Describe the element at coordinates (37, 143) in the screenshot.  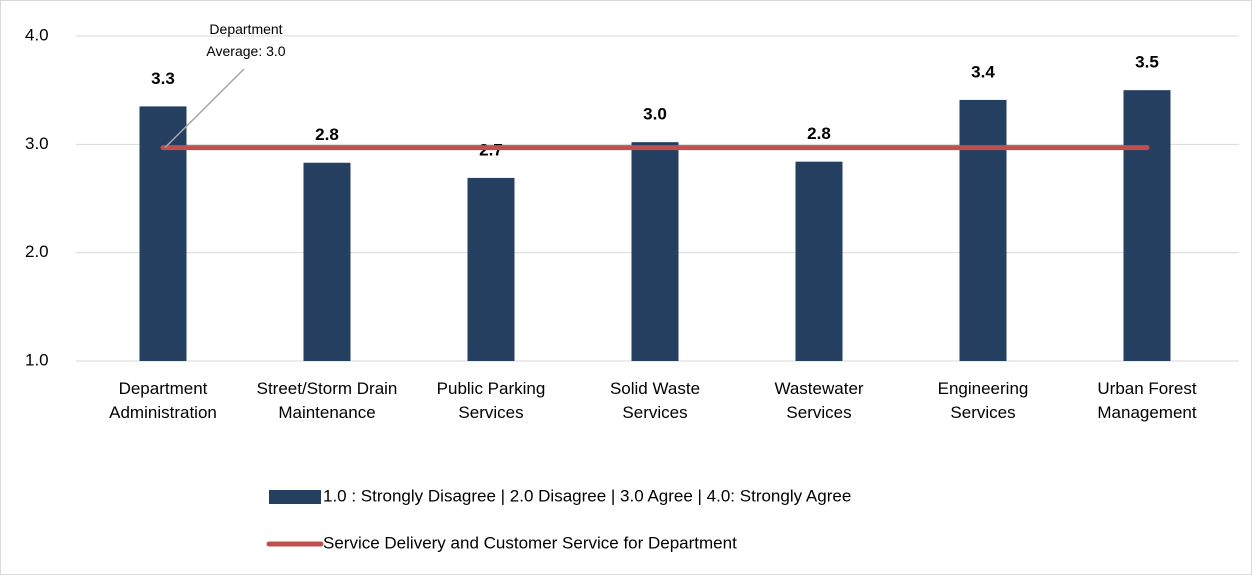
I see `y-tick-label: 3.0` at that location.